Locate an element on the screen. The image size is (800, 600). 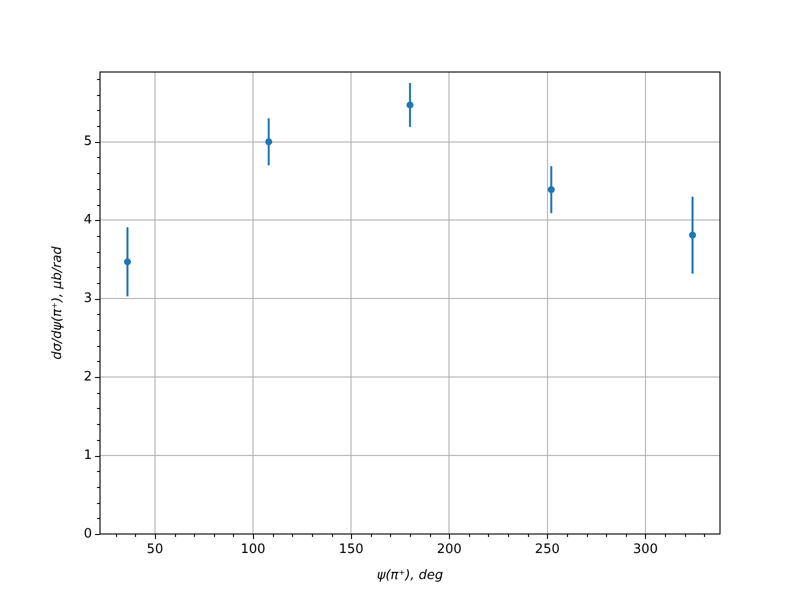
x-tick-label: 300 is located at coordinates (645, 550).